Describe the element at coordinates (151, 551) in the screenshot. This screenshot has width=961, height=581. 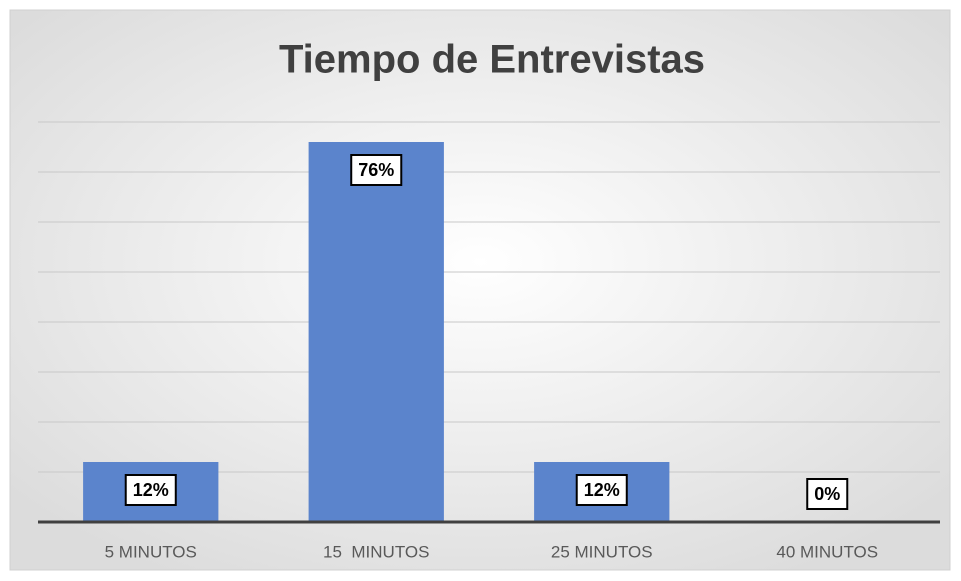
I see `x-tick-label: 5 MINUTOS` at that location.